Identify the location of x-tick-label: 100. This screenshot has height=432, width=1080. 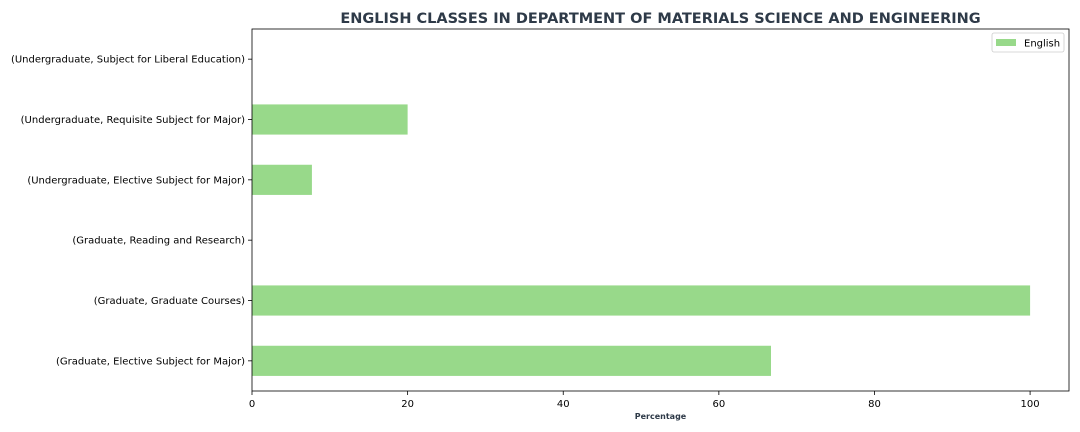
(1030, 404).